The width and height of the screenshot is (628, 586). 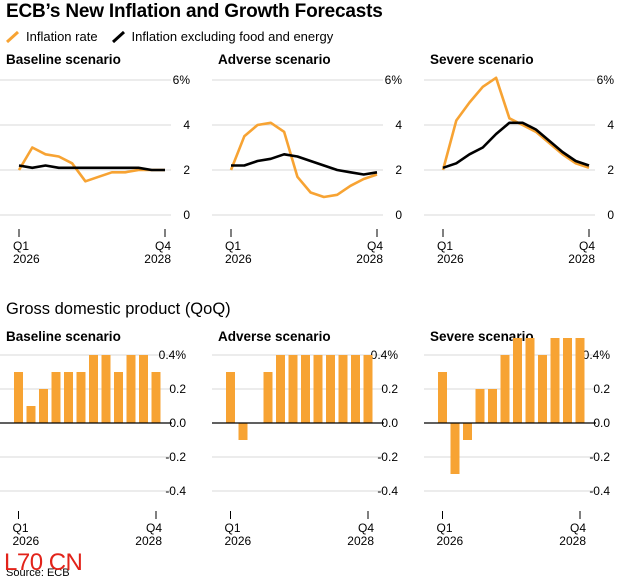 I want to click on legend-swatch-black, so click(x=118, y=36).